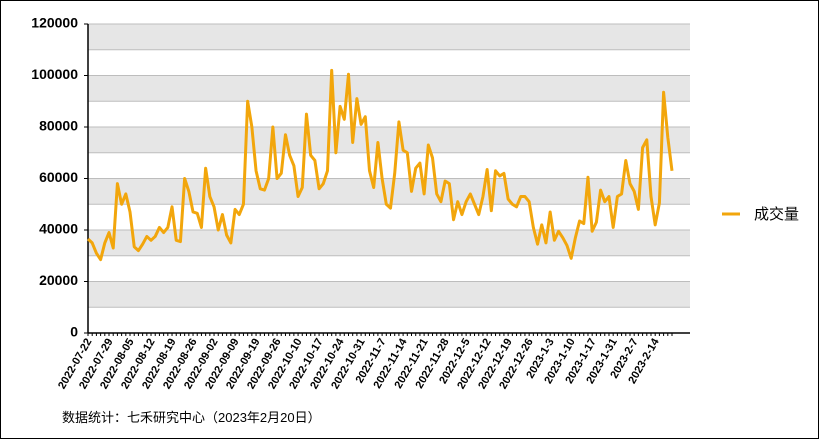  What do you see at coordinates (58, 177) in the screenshot?
I see `y-tick-label: 60000` at bounding box center [58, 177].